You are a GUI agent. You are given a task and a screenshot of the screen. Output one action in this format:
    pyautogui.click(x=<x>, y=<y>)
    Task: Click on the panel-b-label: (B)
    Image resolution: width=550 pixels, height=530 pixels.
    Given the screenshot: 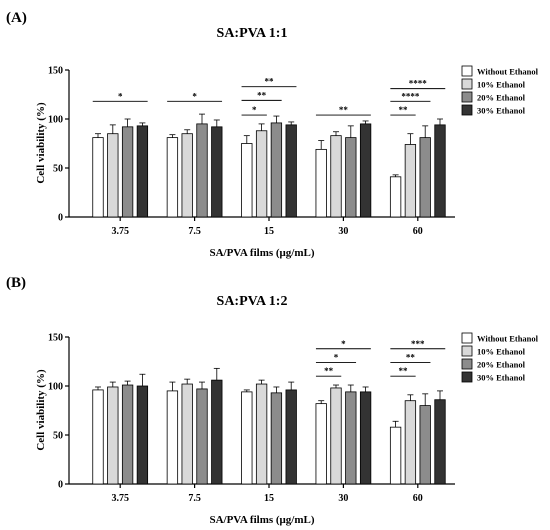 What is the action you would take?
    pyautogui.click(x=16, y=283)
    